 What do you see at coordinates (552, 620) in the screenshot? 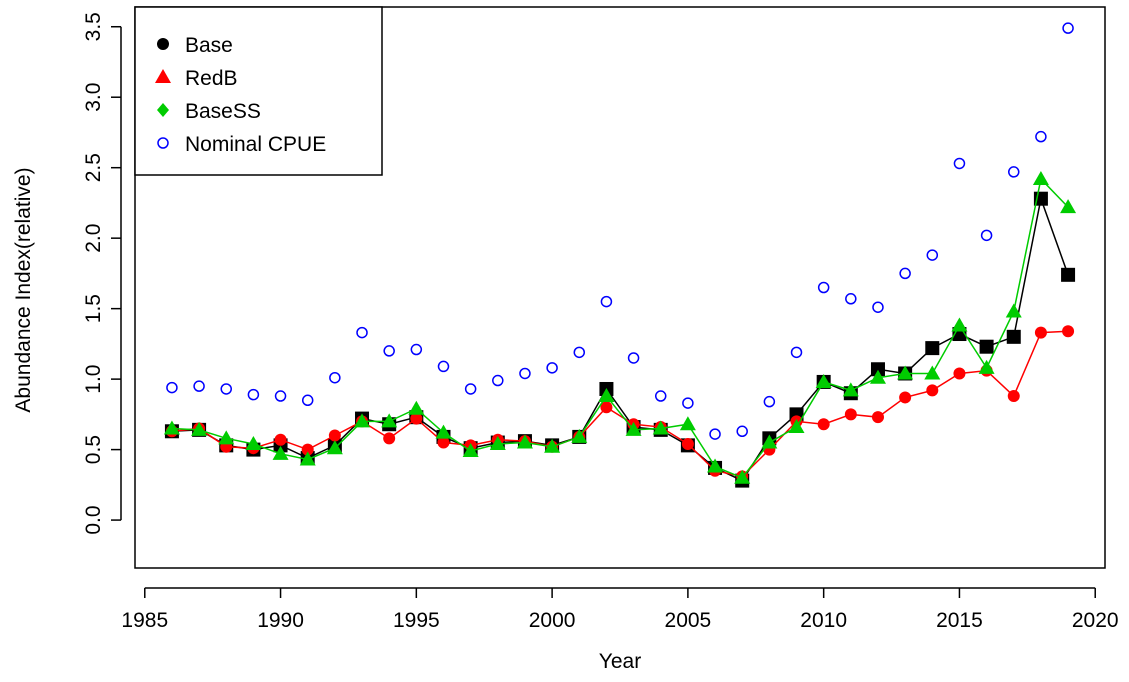
I see `x-tick-label: 2000` at bounding box center [552, 620].